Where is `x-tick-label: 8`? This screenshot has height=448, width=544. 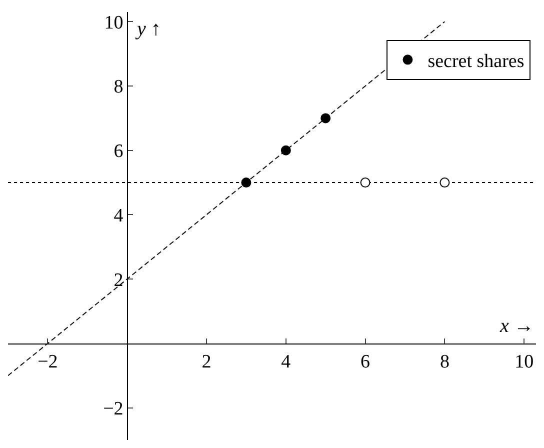 x-tick-label: 8 is located at coordinates (445, 361).